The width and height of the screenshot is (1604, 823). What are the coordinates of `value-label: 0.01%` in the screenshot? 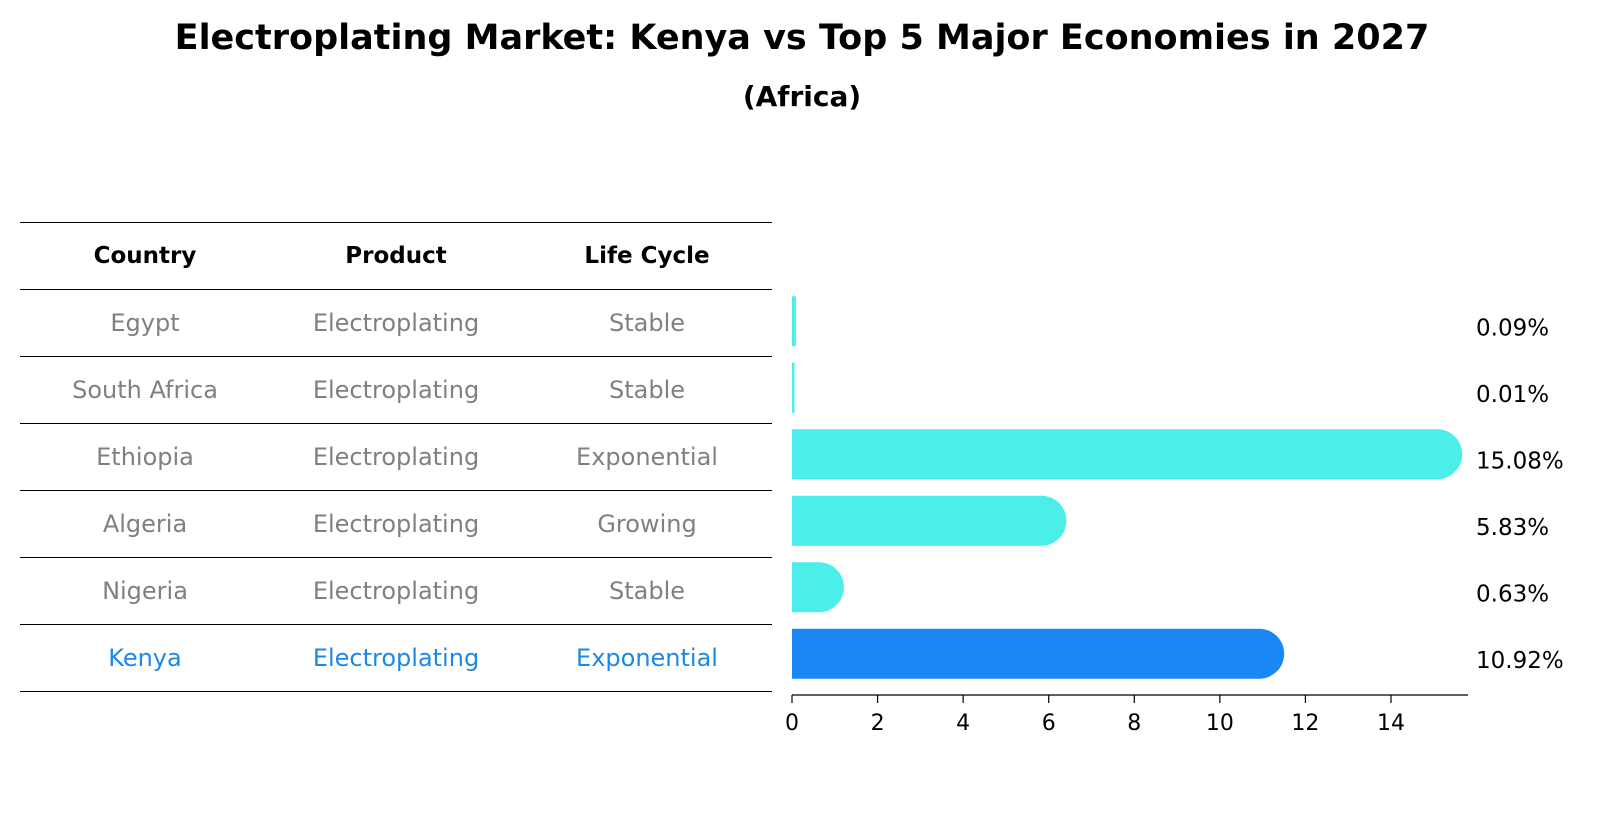 It's located at (1512, 395).